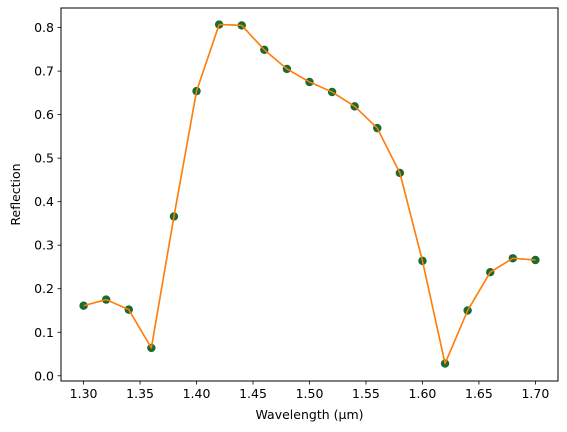 Image resolution: width=567 pixels, height=432 pixels. I want to click on data-point, so click(83, 305).